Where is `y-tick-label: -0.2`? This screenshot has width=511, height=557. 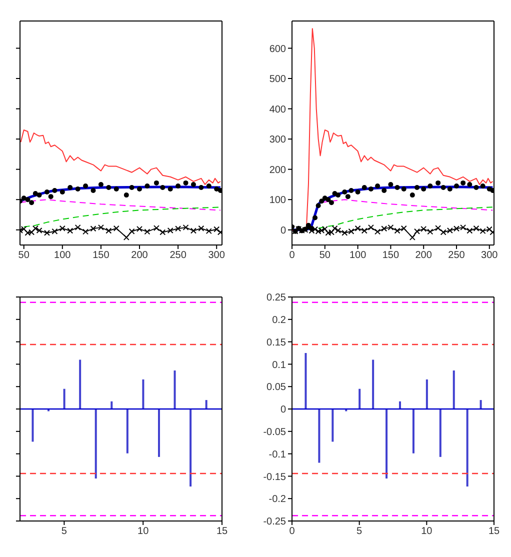
y-tick-label: -0.2 is located at coordinates (277, 500).